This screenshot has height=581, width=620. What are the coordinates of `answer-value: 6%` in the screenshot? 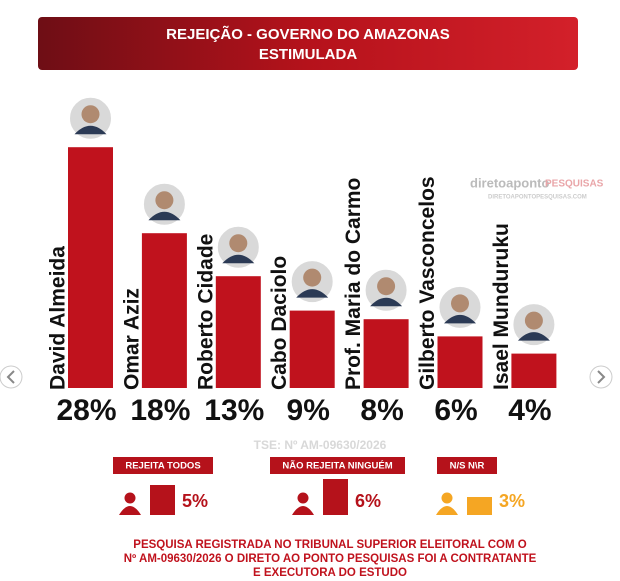 It's located at (368, 501).